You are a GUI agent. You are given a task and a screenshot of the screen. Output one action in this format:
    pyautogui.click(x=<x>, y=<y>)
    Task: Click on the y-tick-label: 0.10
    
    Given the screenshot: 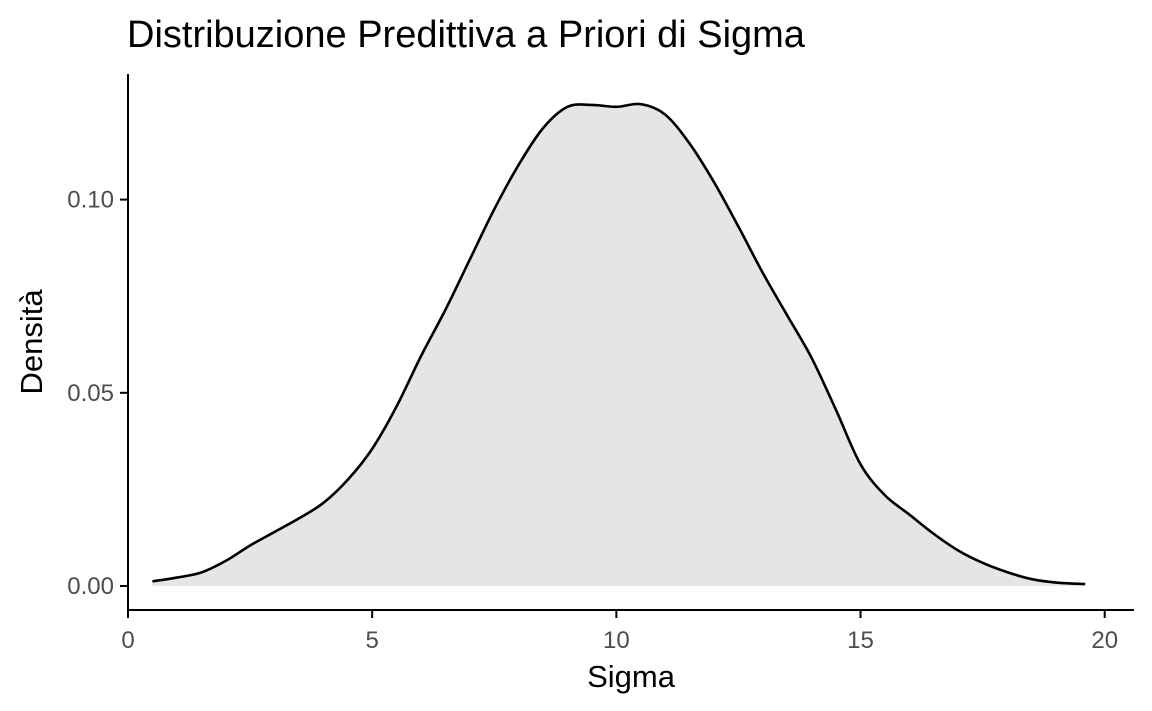 What is the action you would take?
    pyautogui.click(x=90, y=200)
    